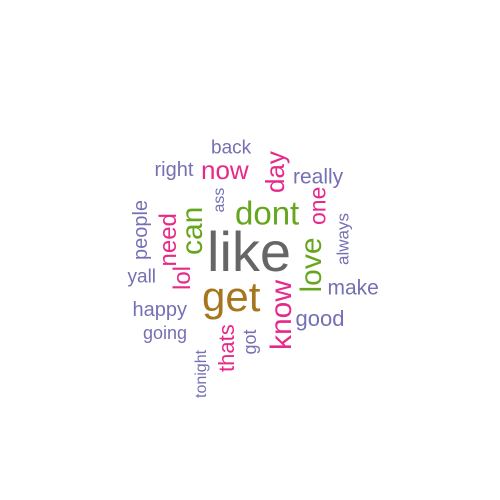 Image resolution: width=500 pixels, height=500 pixels. Describe the element at coordinates (250, 342) in the screenshot. I see `cloud-word-got: got` at that location.